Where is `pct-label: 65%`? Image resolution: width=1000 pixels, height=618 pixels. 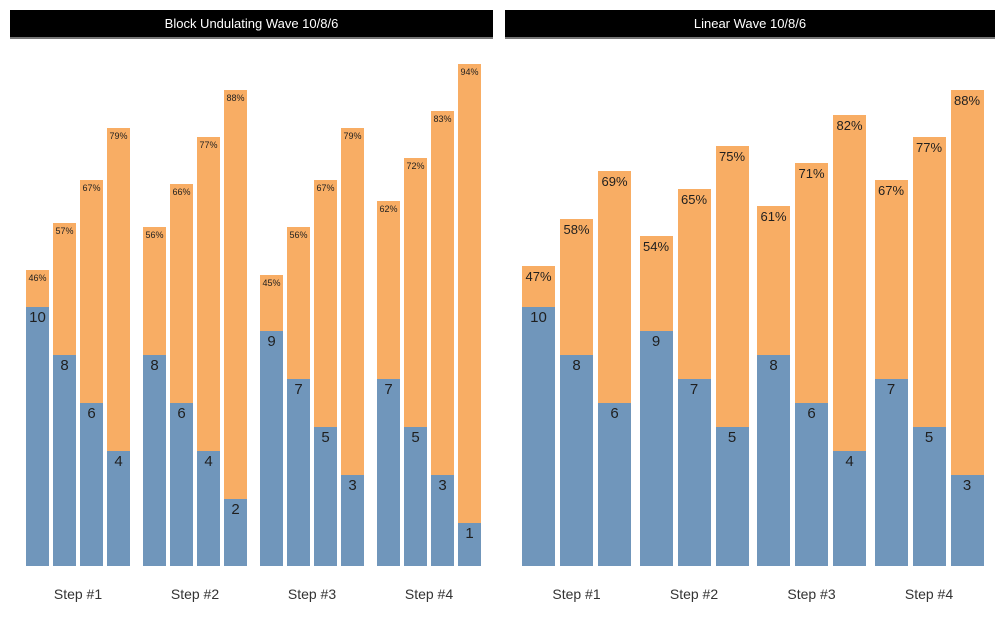
pct-label: 65% is located at coordinates (694, 199).